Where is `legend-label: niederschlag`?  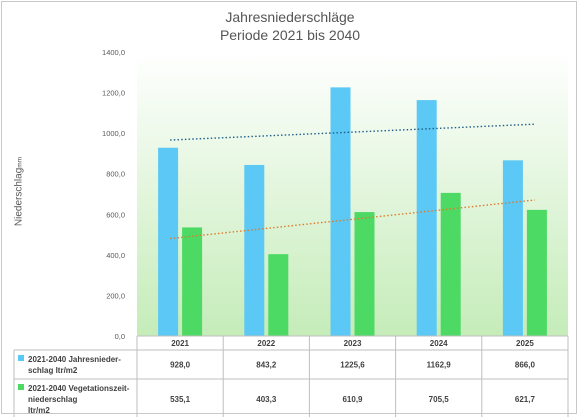 legend-label: niederschlag is located at coordinates (52, 399).